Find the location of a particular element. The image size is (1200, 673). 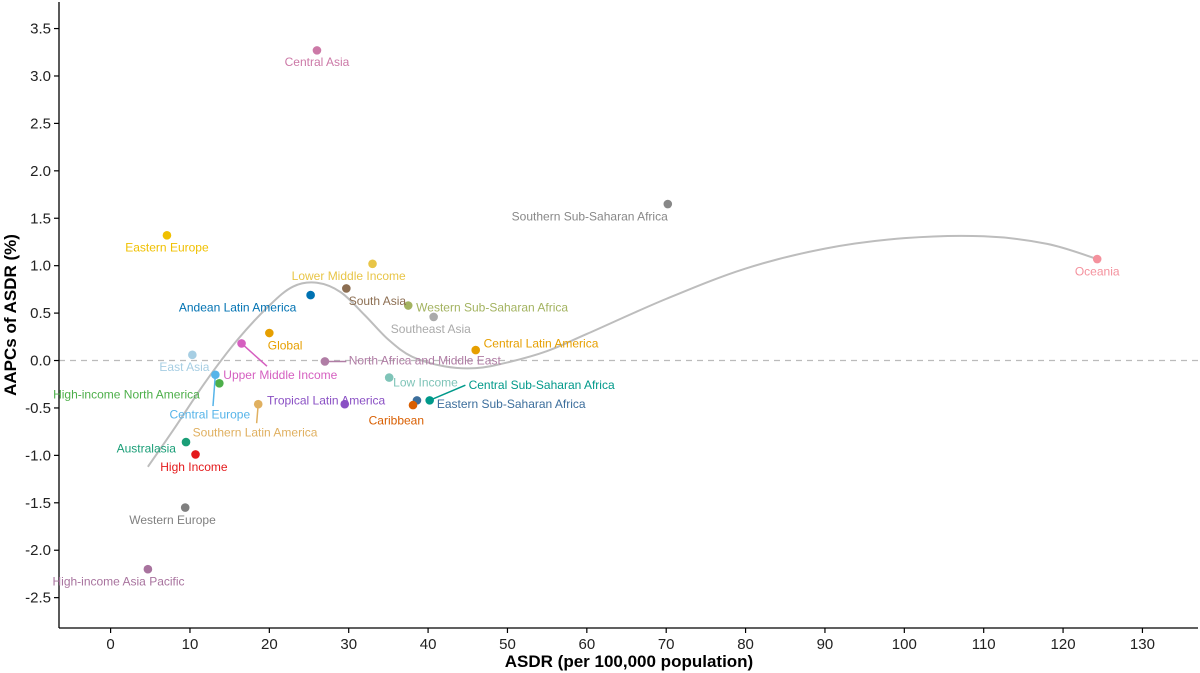

point-label: Central Europe is located at coordinates (209, 415).